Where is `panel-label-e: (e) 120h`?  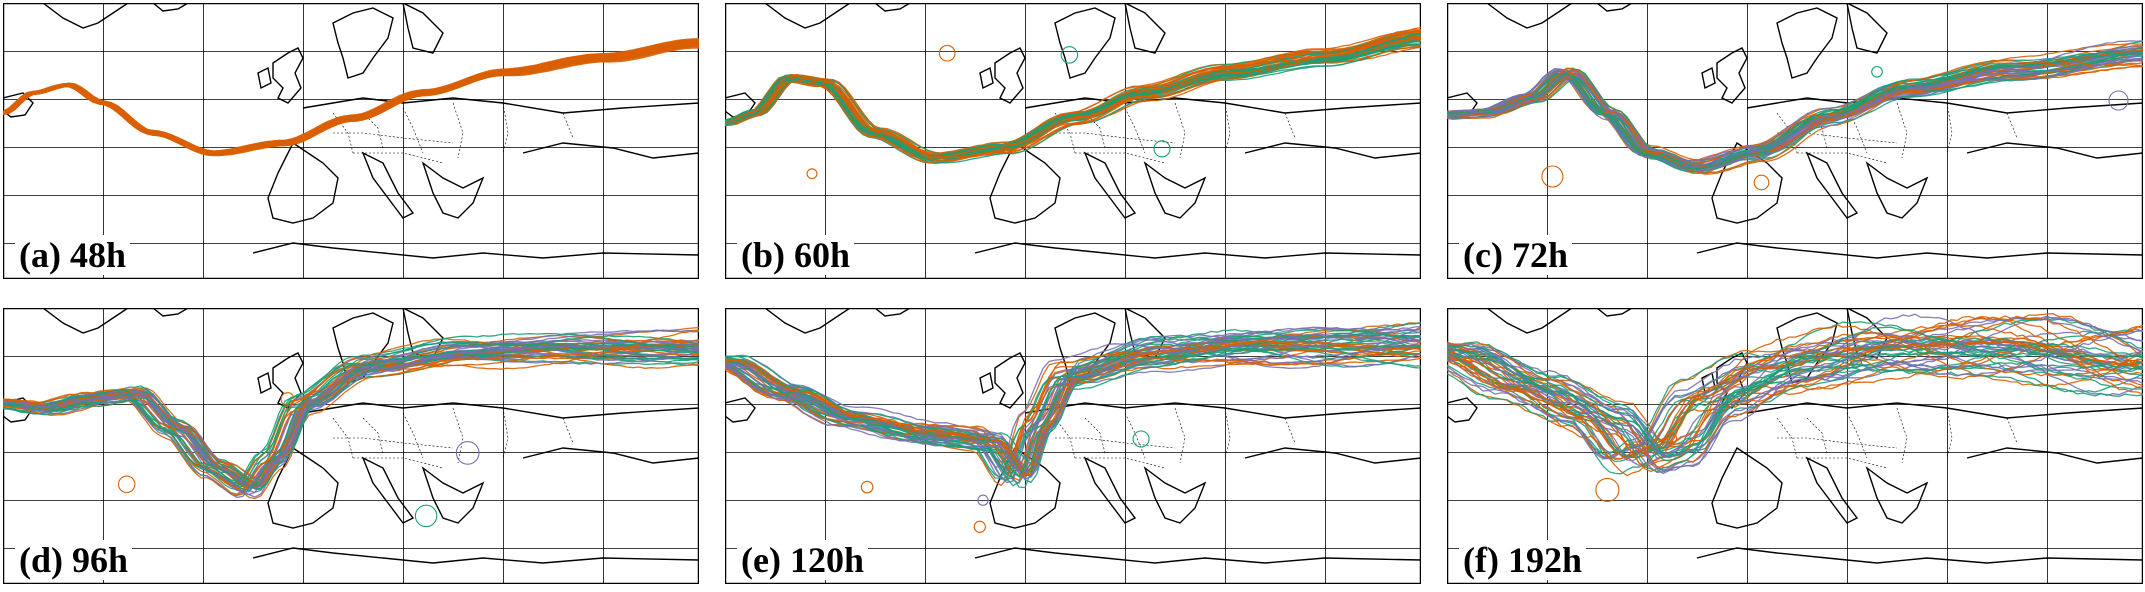
panel-label-e: (e) 120h is located at coordinates (802, 560).